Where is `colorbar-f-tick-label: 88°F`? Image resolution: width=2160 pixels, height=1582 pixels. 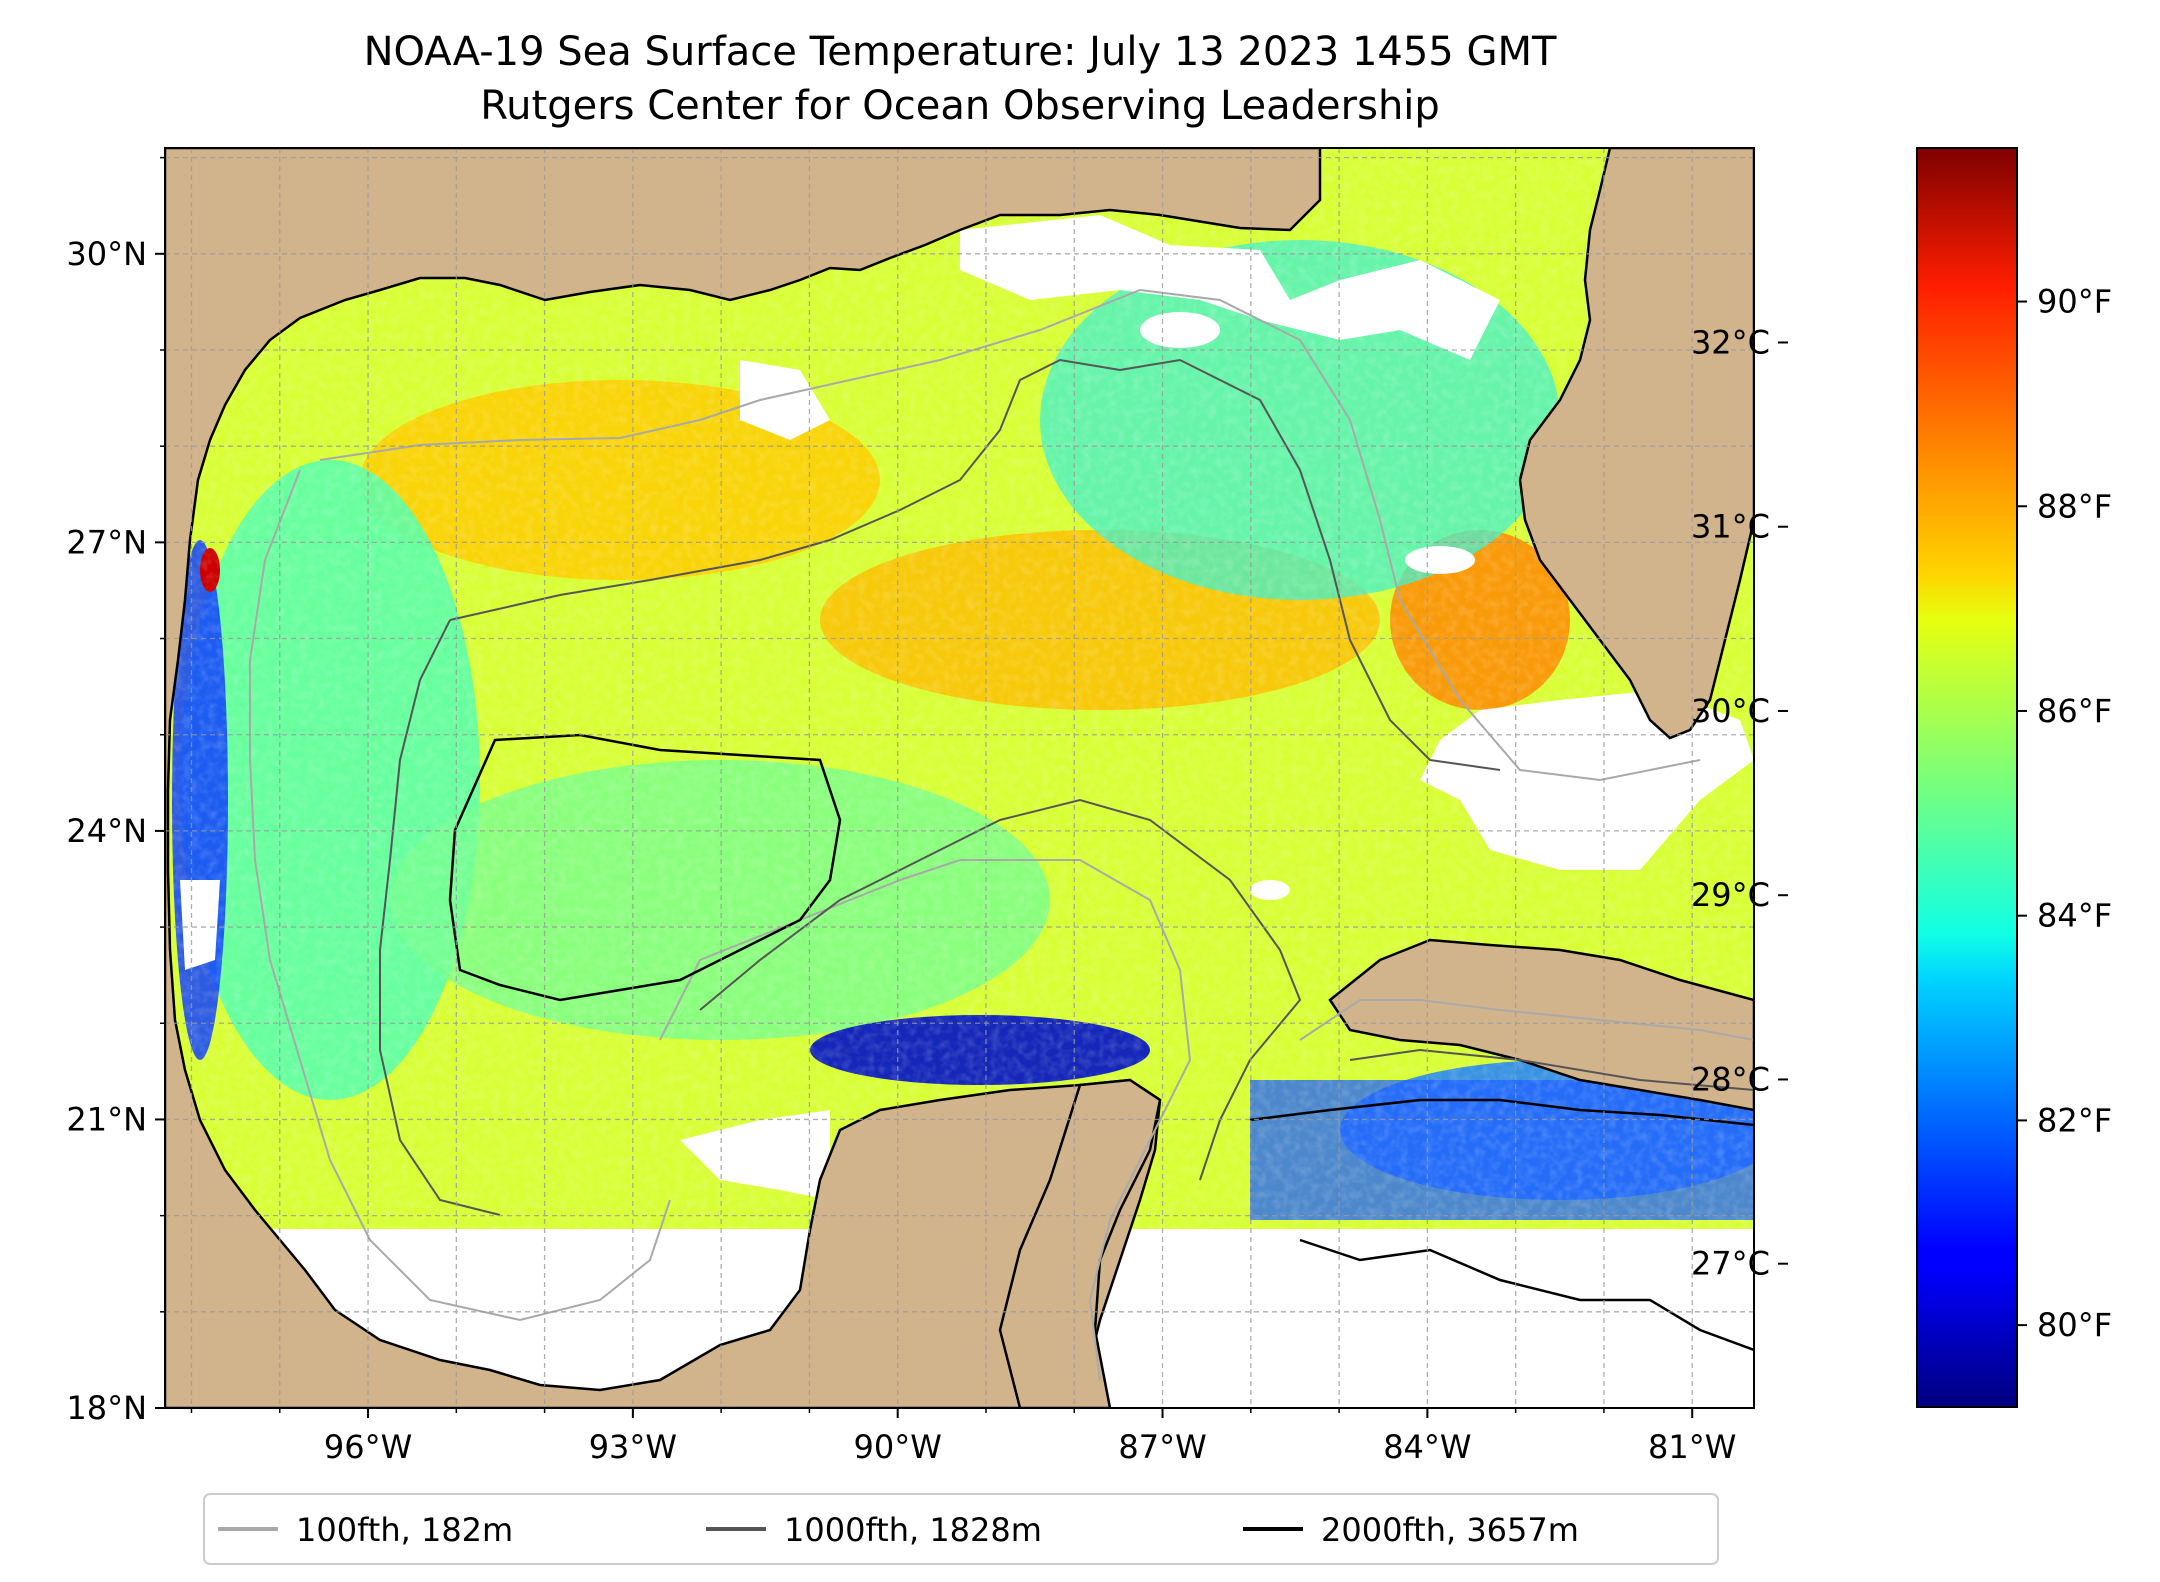 colorbar-f-tick-label: 88°F is located at coordinates (2074, 506).